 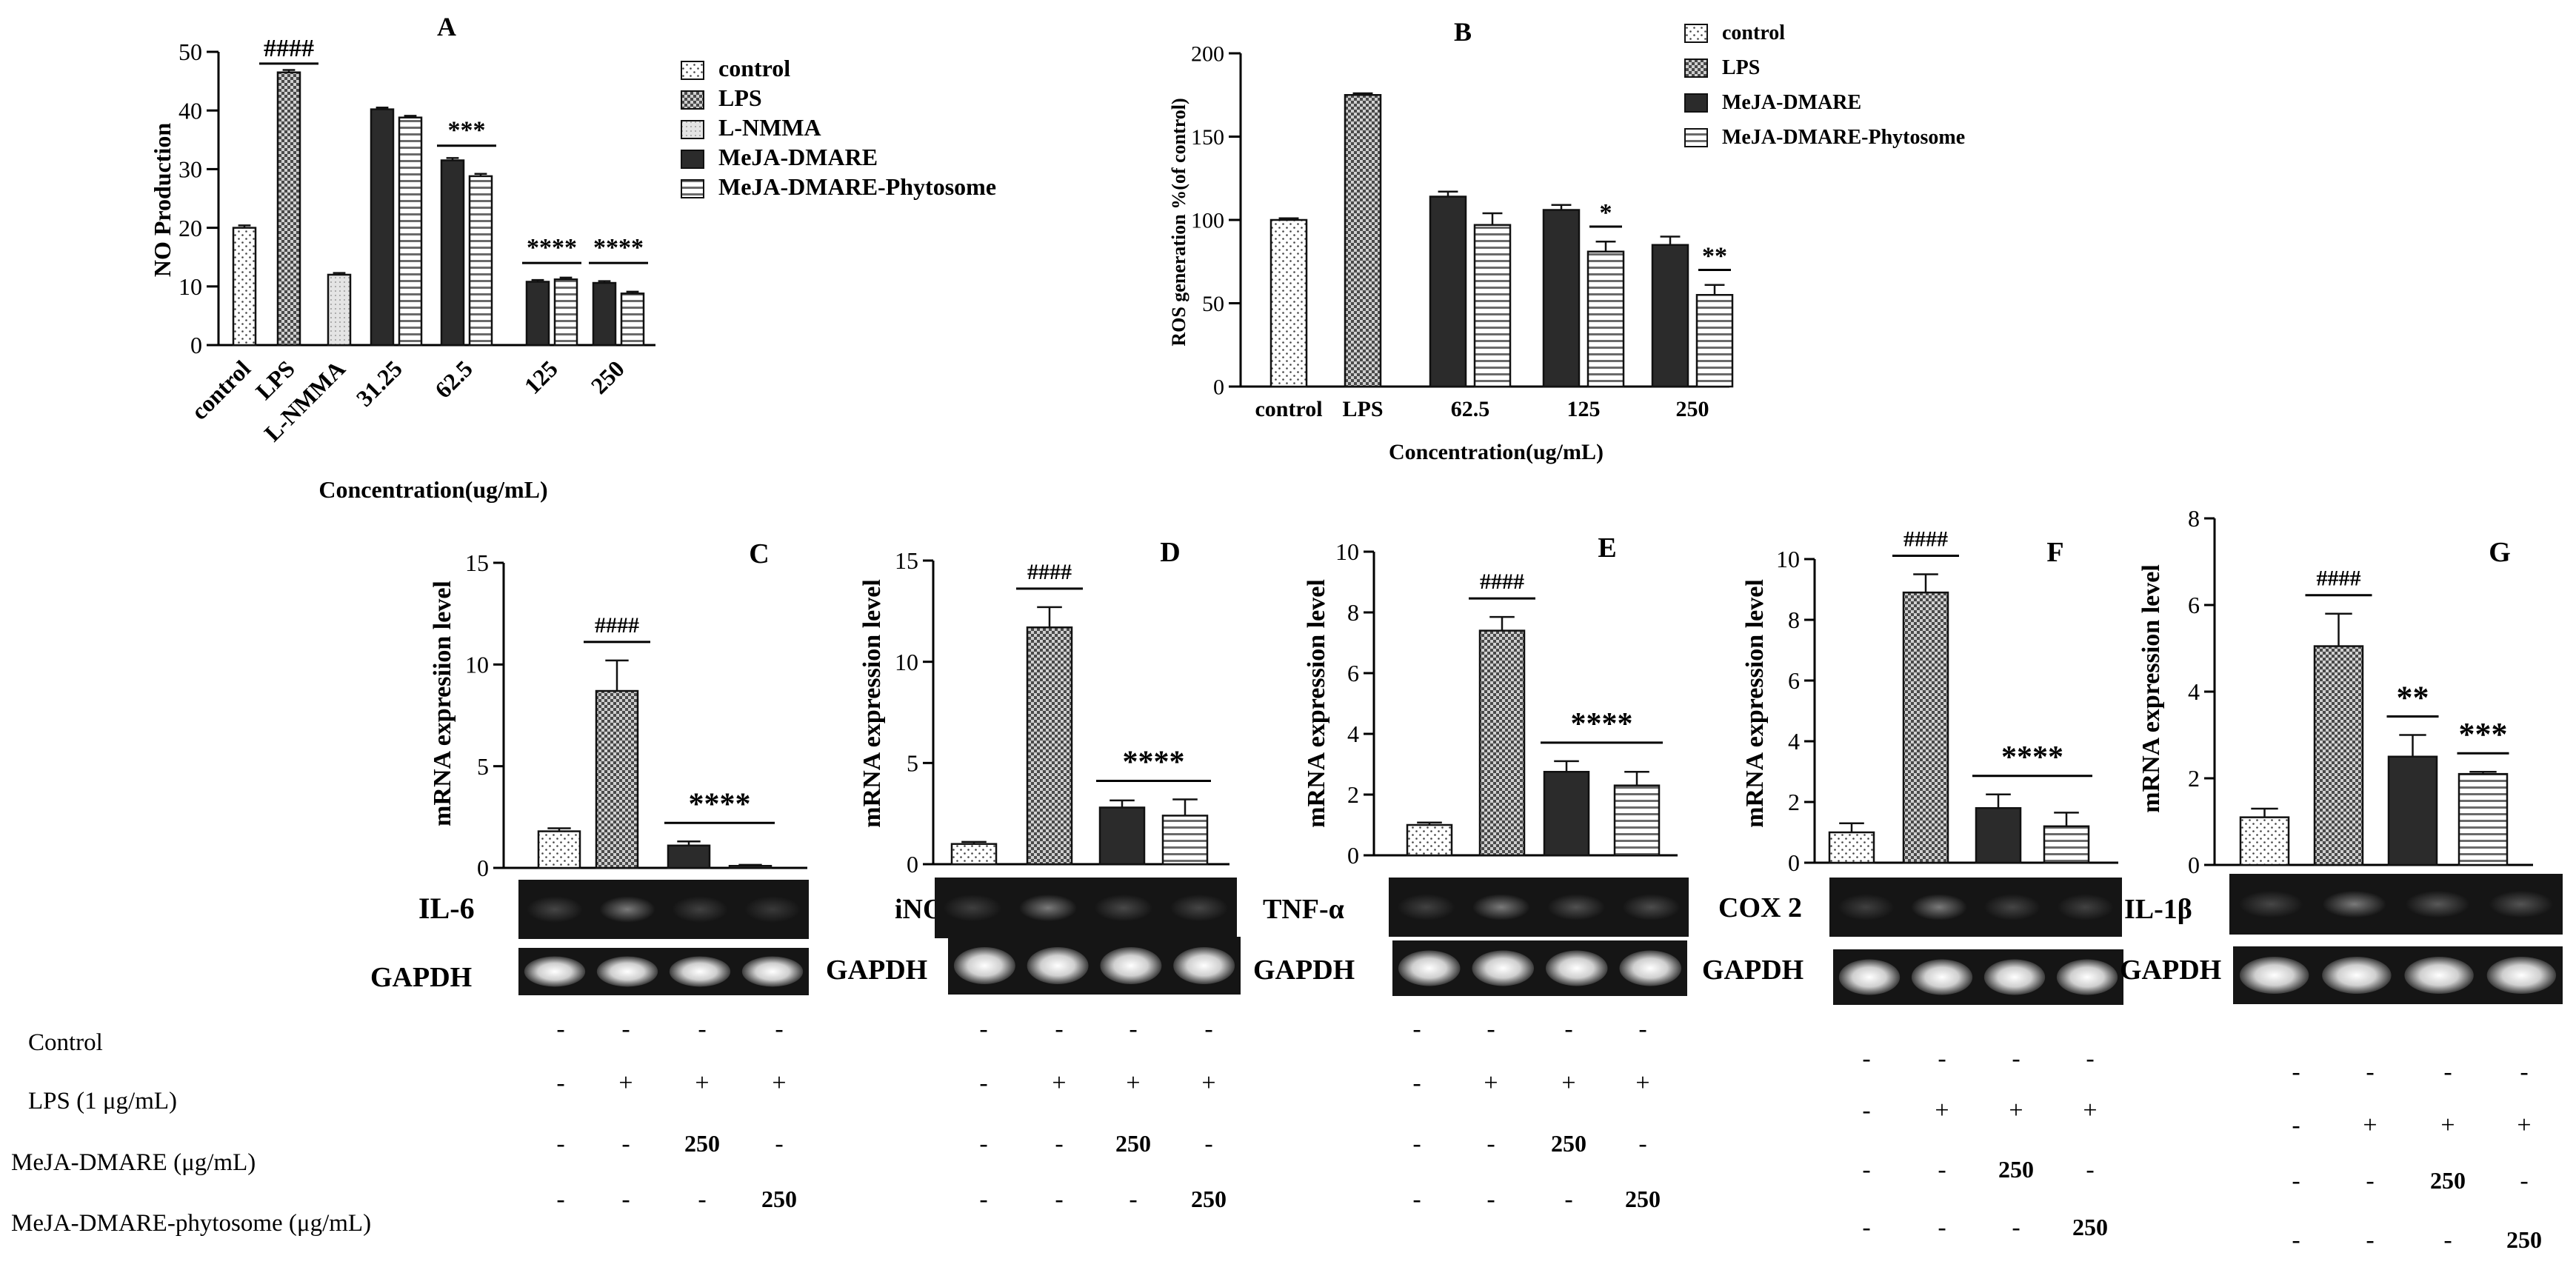 I want to click on y-tick-label: 30, so click(x=190, y=169).